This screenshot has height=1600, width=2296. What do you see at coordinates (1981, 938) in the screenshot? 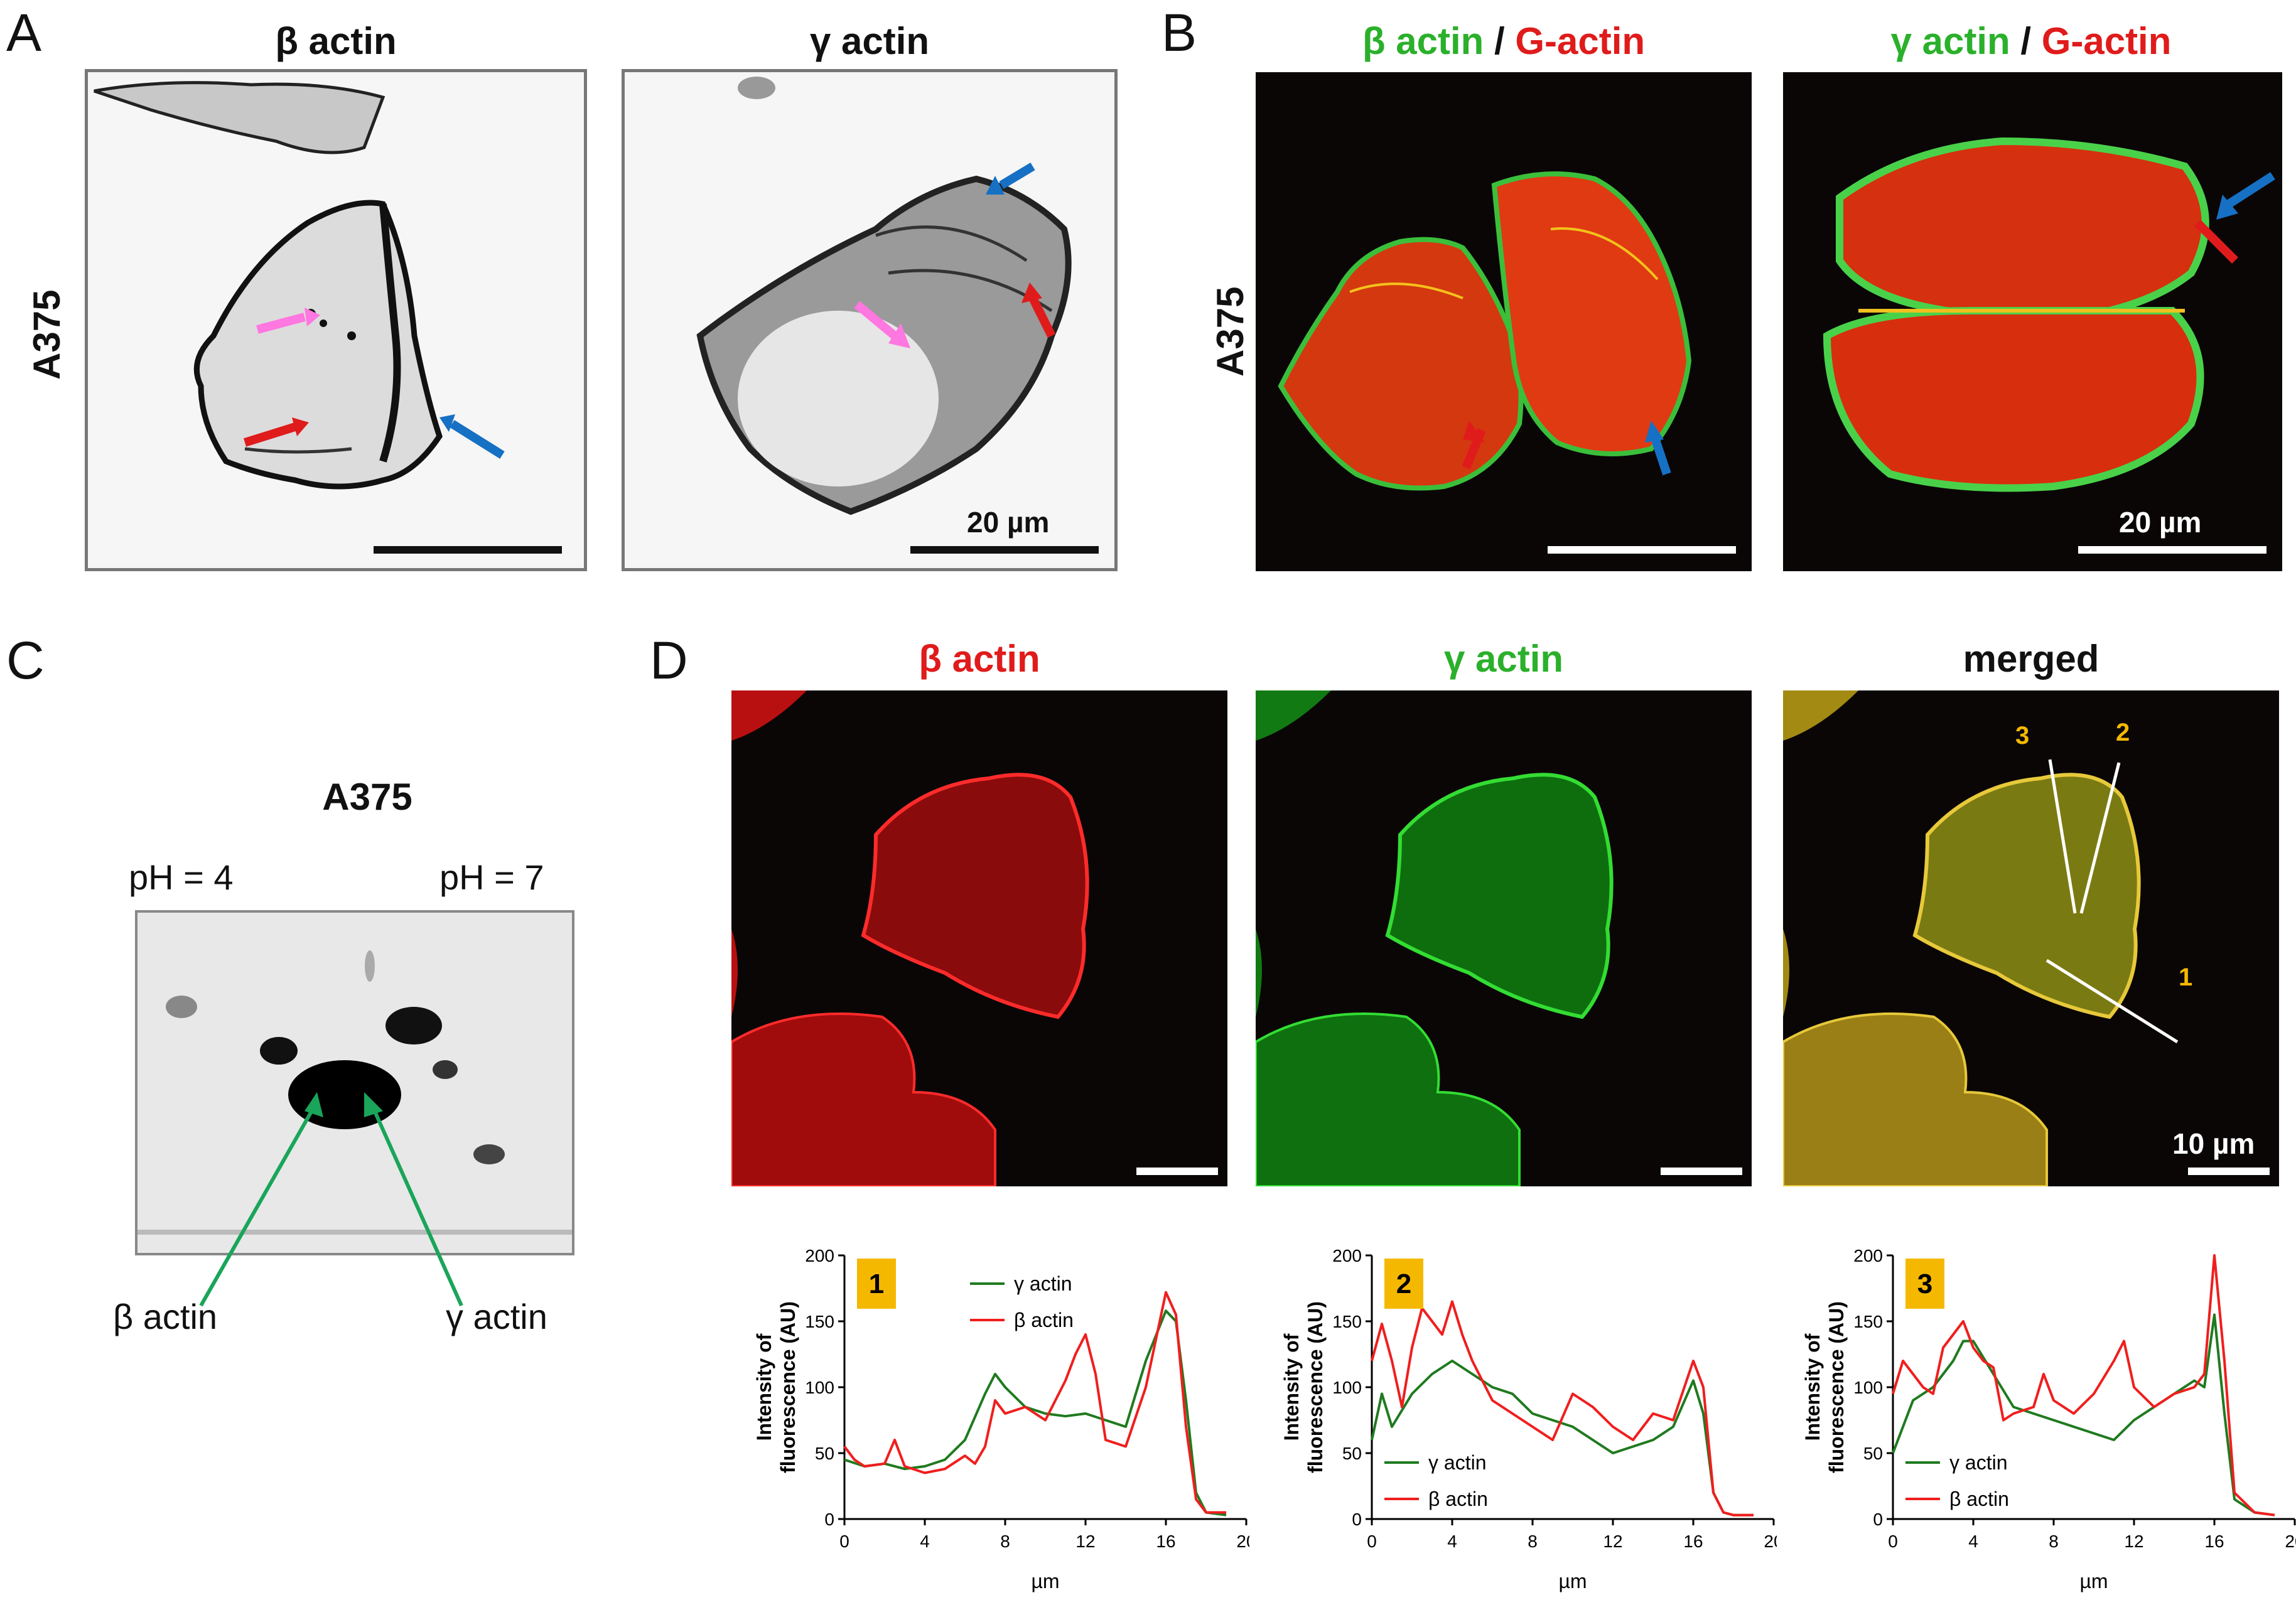
I see `merged-yellow-cells` at bounding box center [1981, 938].